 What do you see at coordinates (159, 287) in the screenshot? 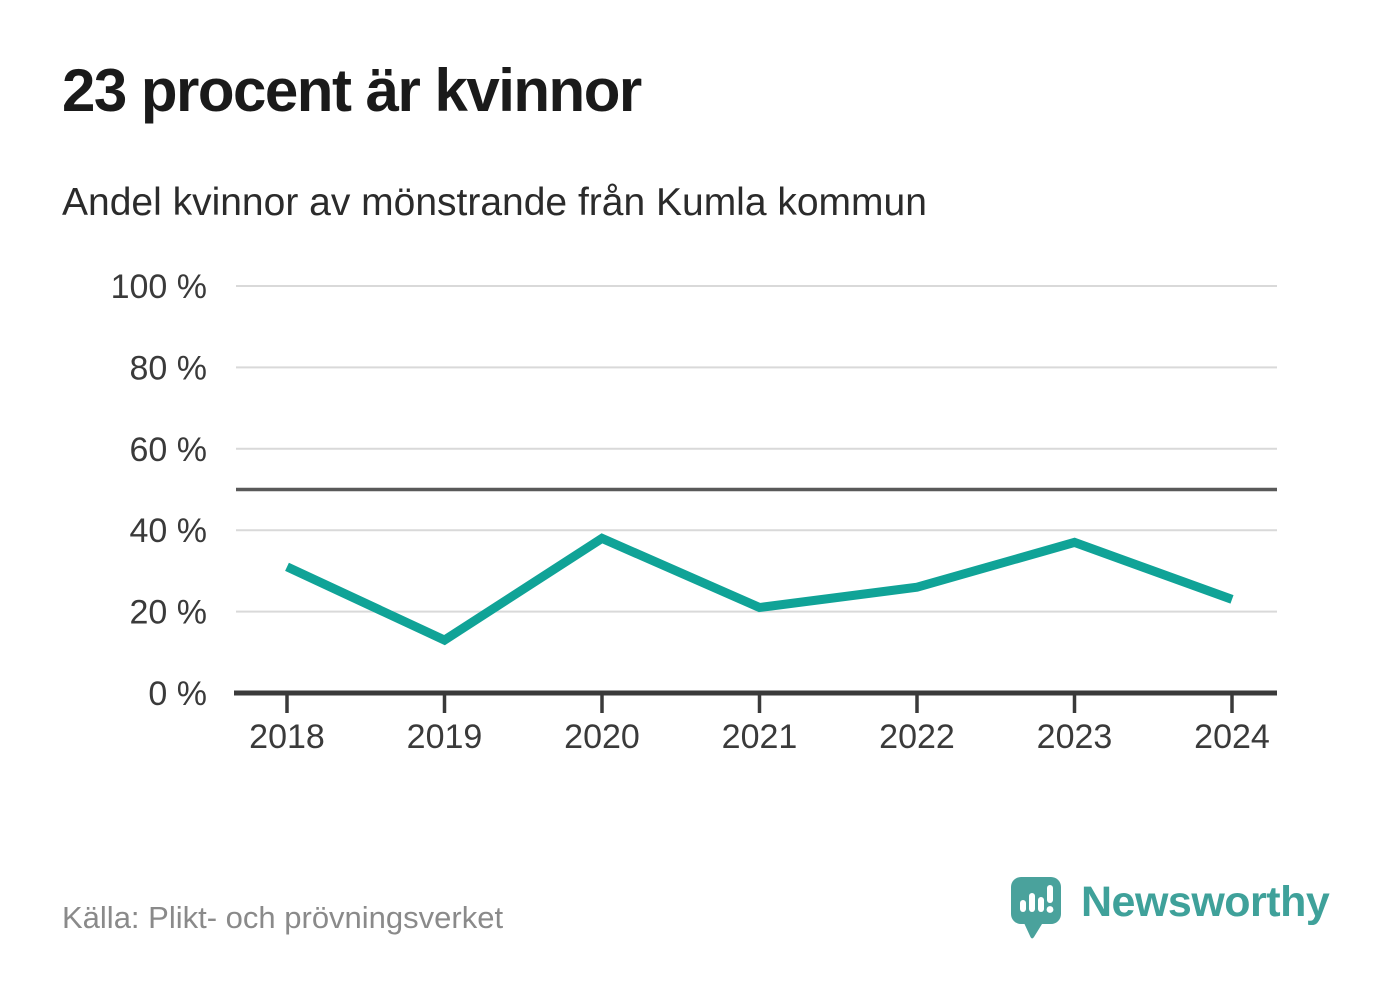
I see `y-axis-tick-label: 100 %` at bounding box center [159, 287].